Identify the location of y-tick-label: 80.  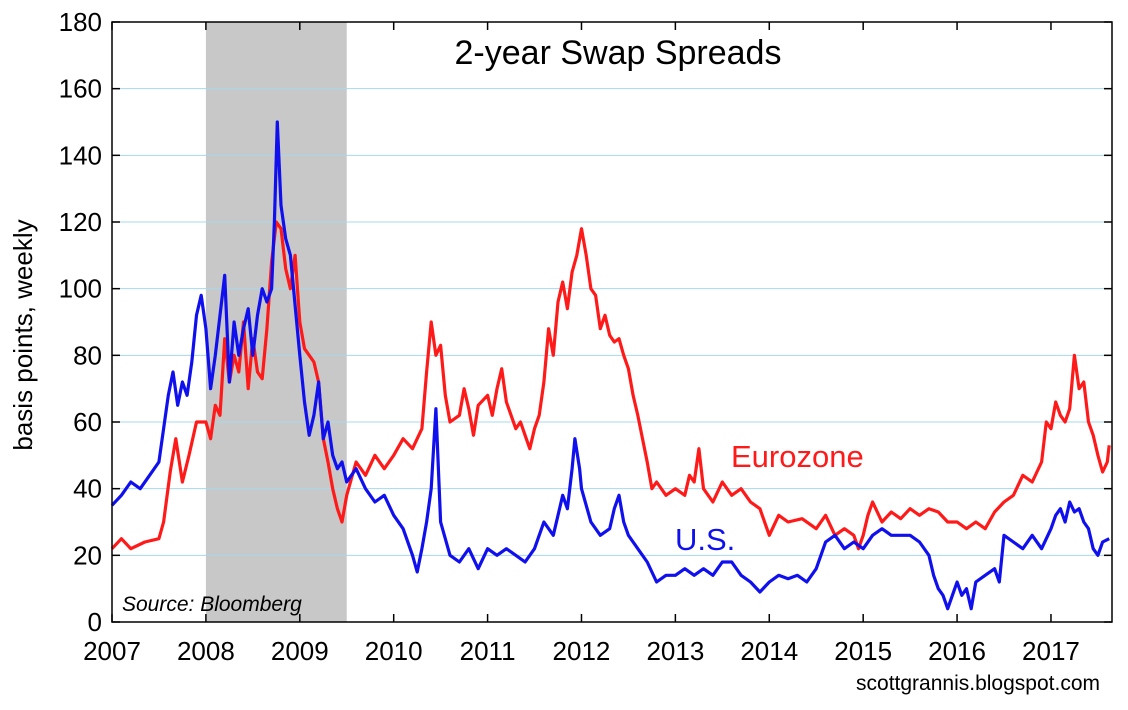
(87, 355).